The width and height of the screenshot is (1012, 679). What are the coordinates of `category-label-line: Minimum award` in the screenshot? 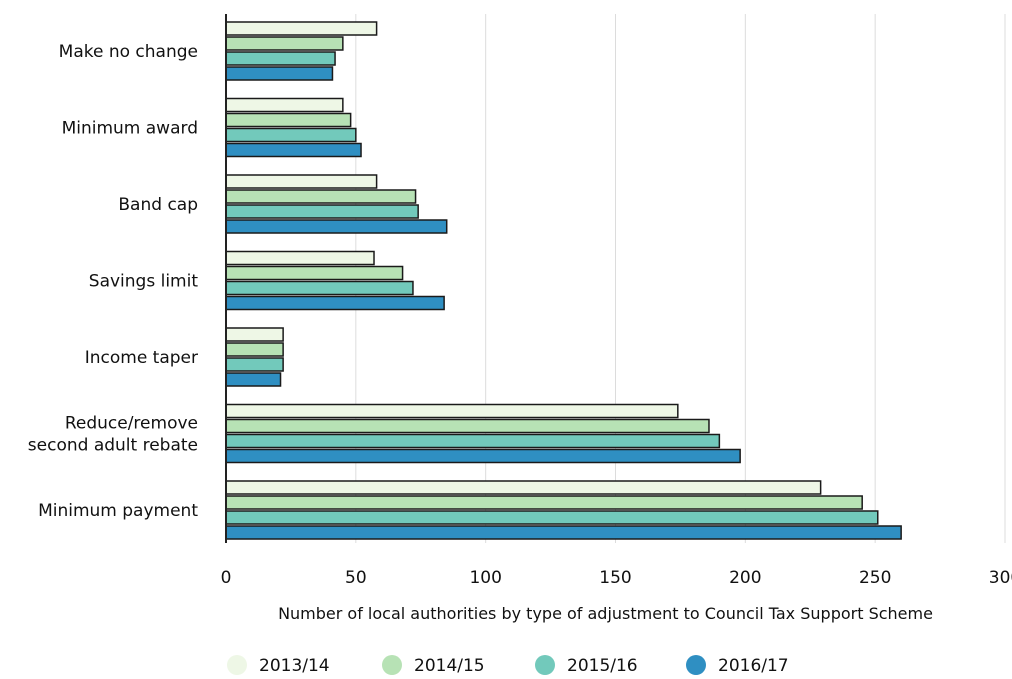 It's located at (130, 129).